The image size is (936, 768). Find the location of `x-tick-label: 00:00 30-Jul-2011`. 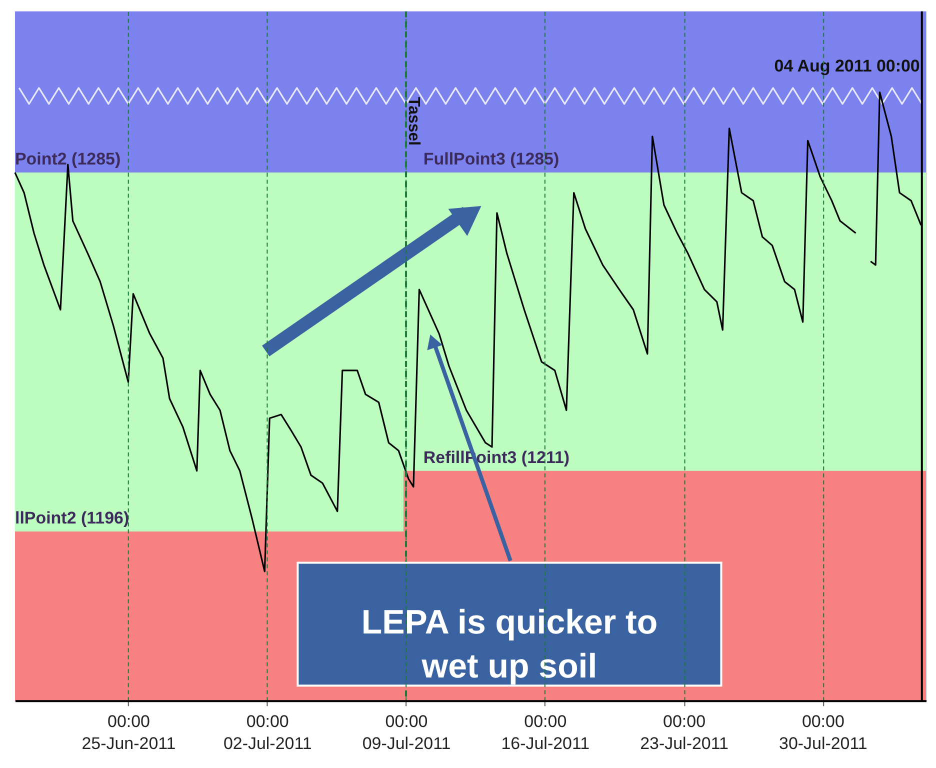

x-tick-label: 00:00 30-Jul-2011 is located at coordinates (823, 733).